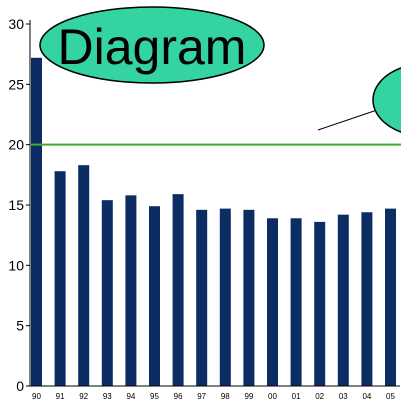 The height and width of the screenshot is (409, 401). What do you see at coordinates (16, 24) in the screenshot?
I see `y-tick-label: 30` at bounding box center [16, 24].